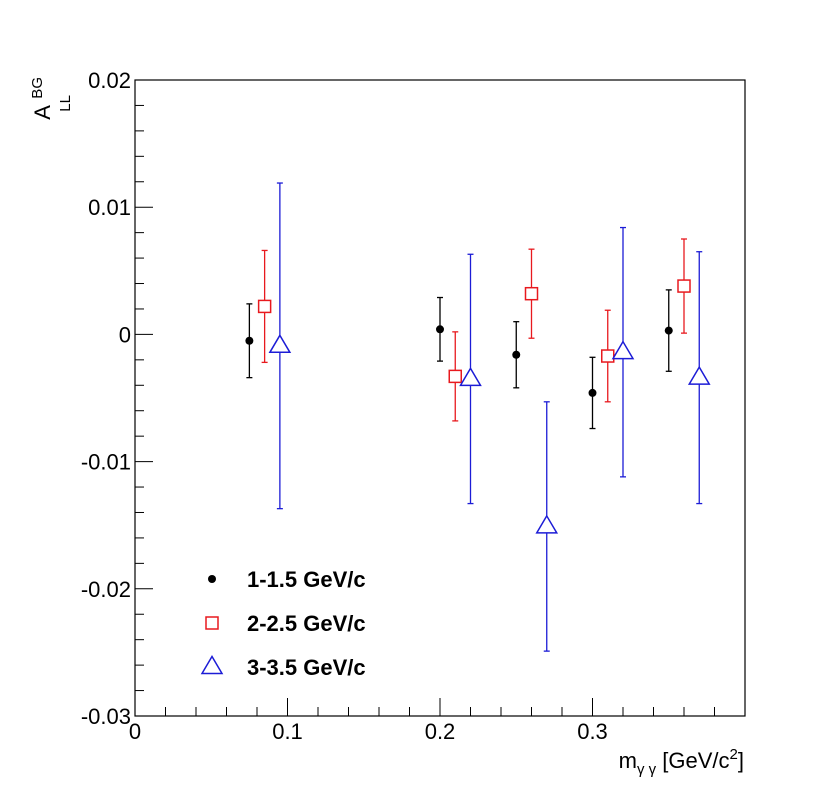 This screenshot has height=797, width=830. Describe the element at coordinates (65, 103) in the screenshot. I see `y-axis-title-sub: LL` at that location.